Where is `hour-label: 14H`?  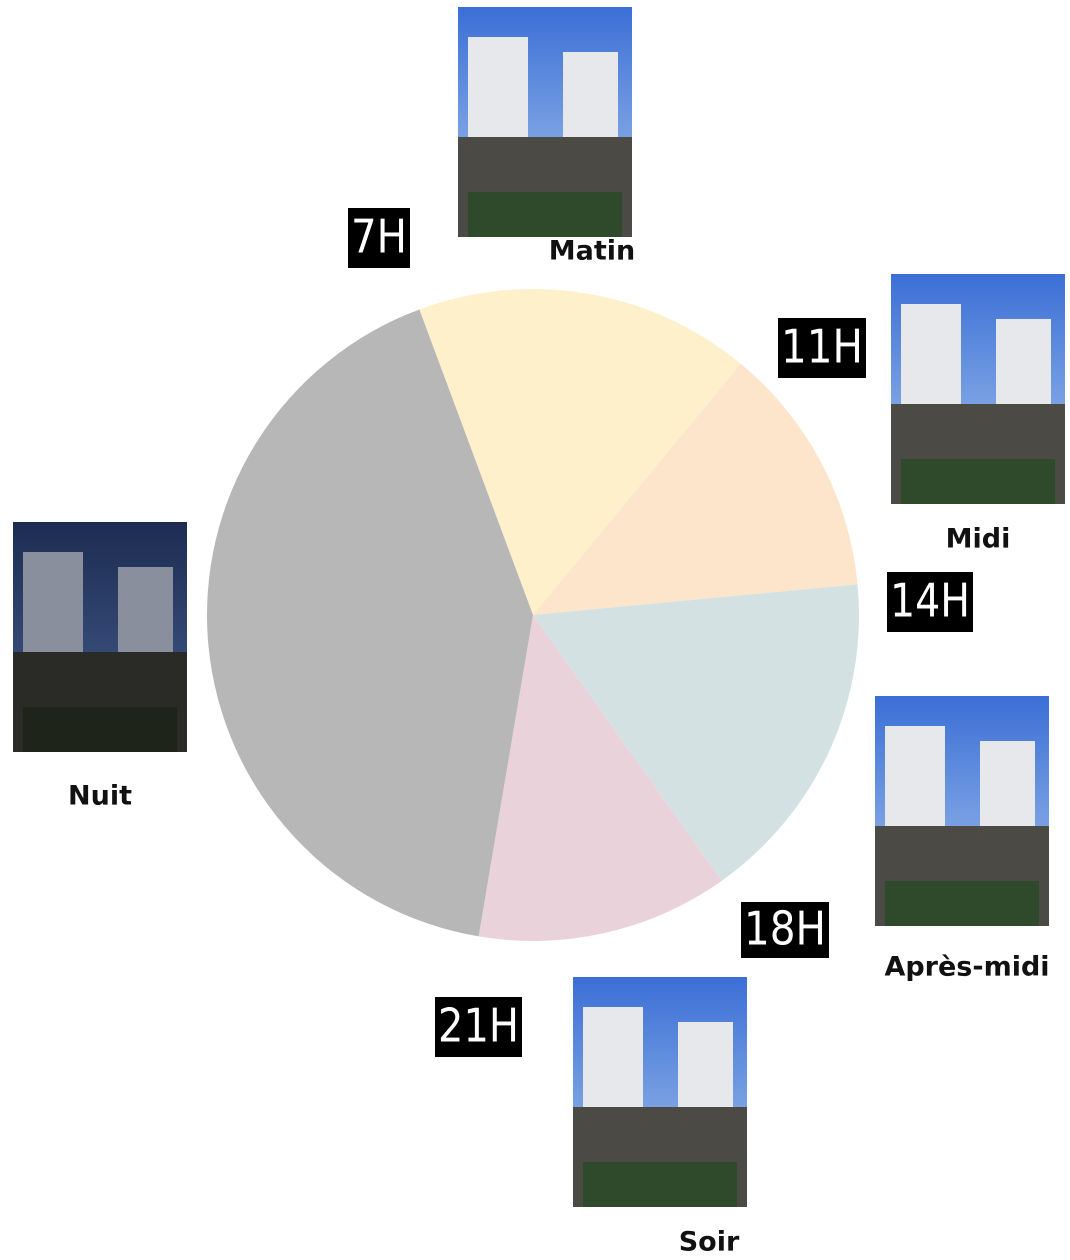
hour-label: 14H is located at coordinates (930, 601).